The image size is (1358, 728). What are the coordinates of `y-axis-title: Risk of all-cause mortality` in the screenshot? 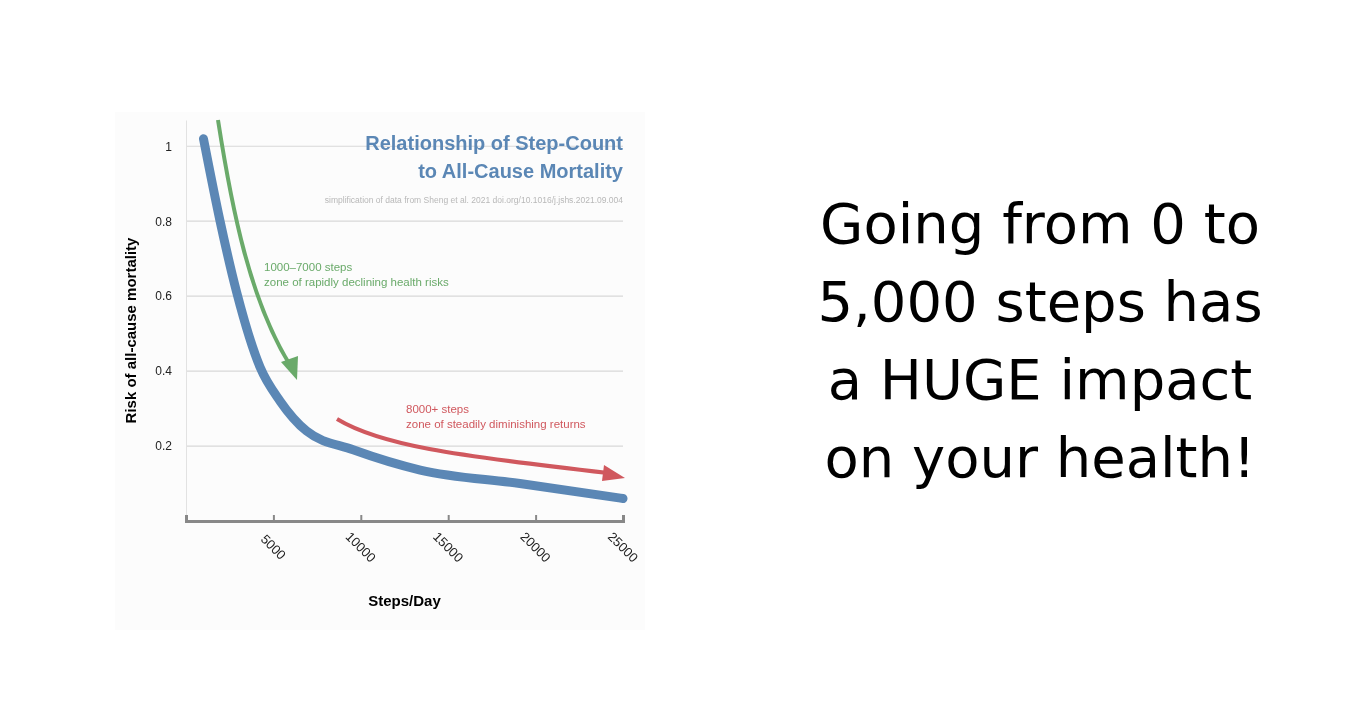 It's located at (130, 330).